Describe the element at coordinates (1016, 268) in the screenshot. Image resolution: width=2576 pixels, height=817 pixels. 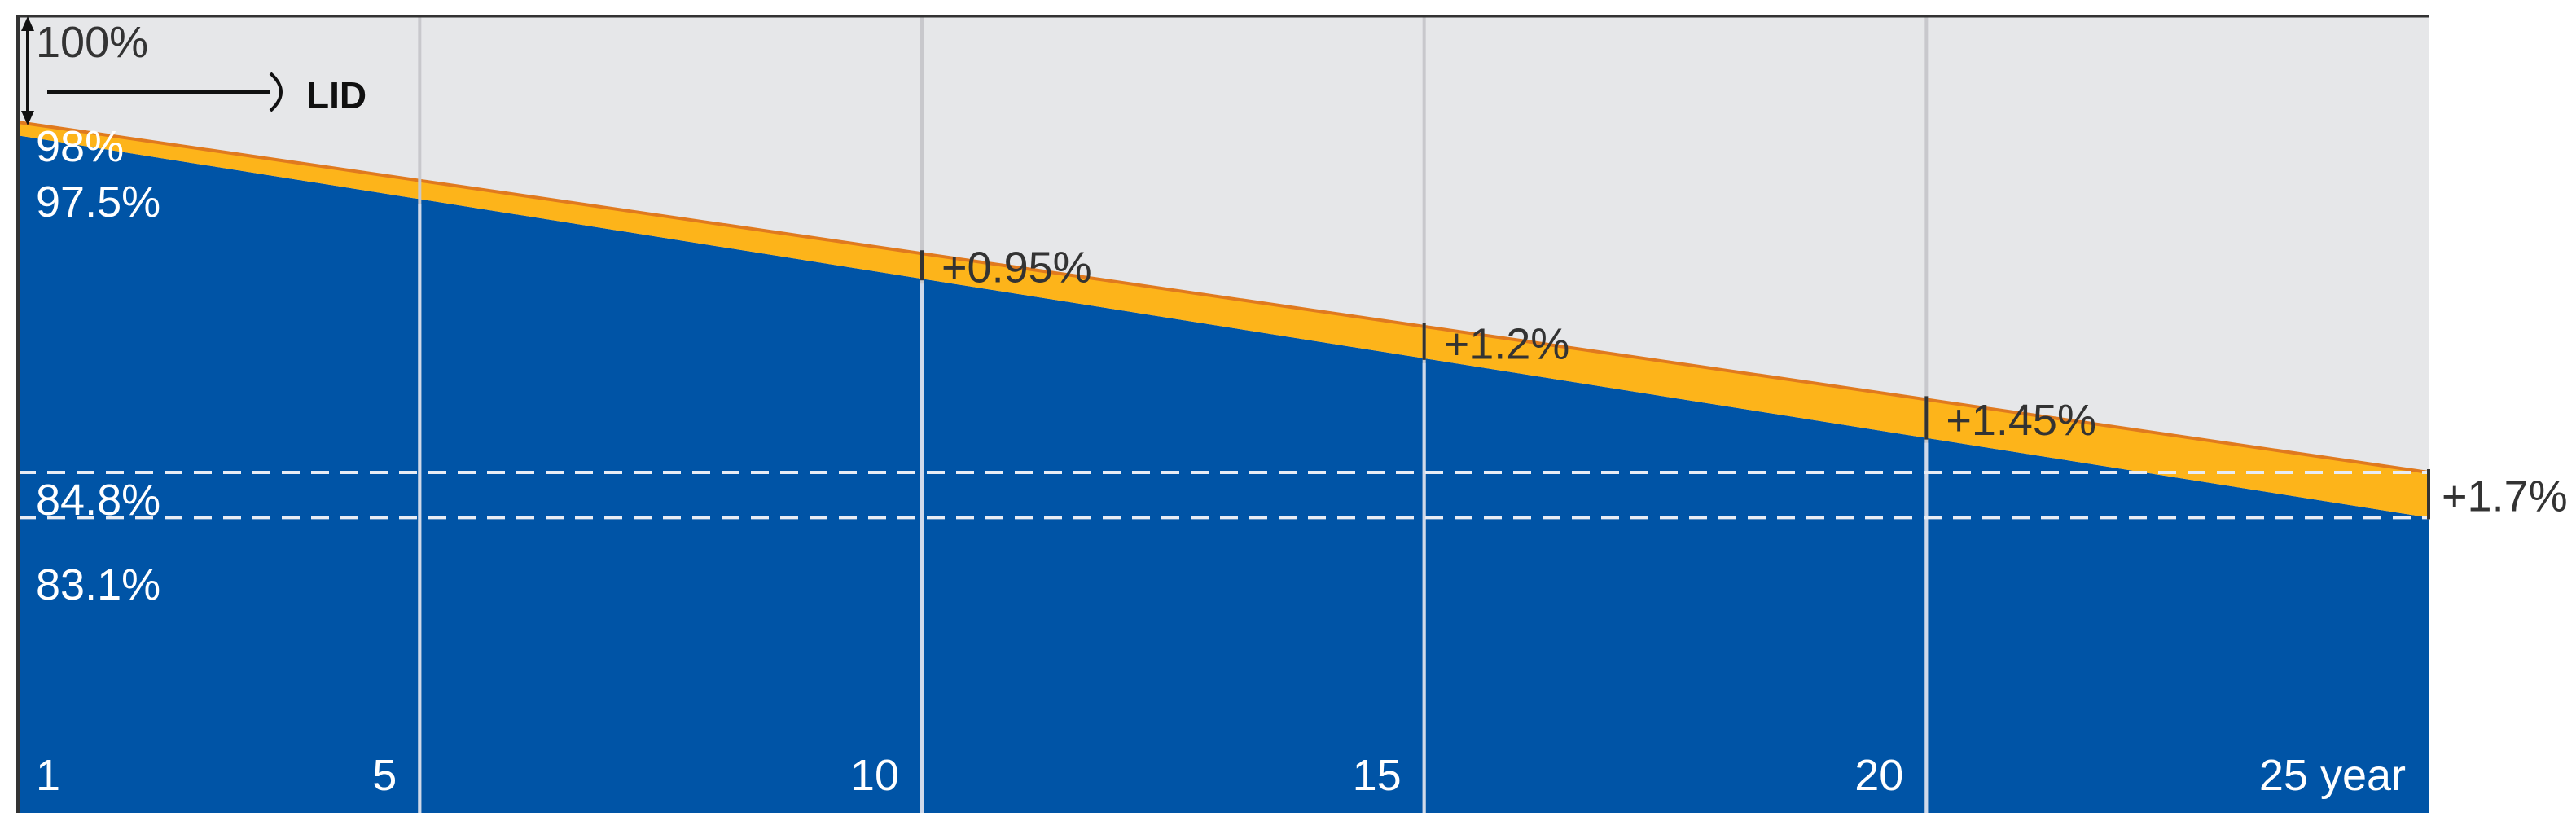
I see `gain-label-10: +0.95%` at that location.